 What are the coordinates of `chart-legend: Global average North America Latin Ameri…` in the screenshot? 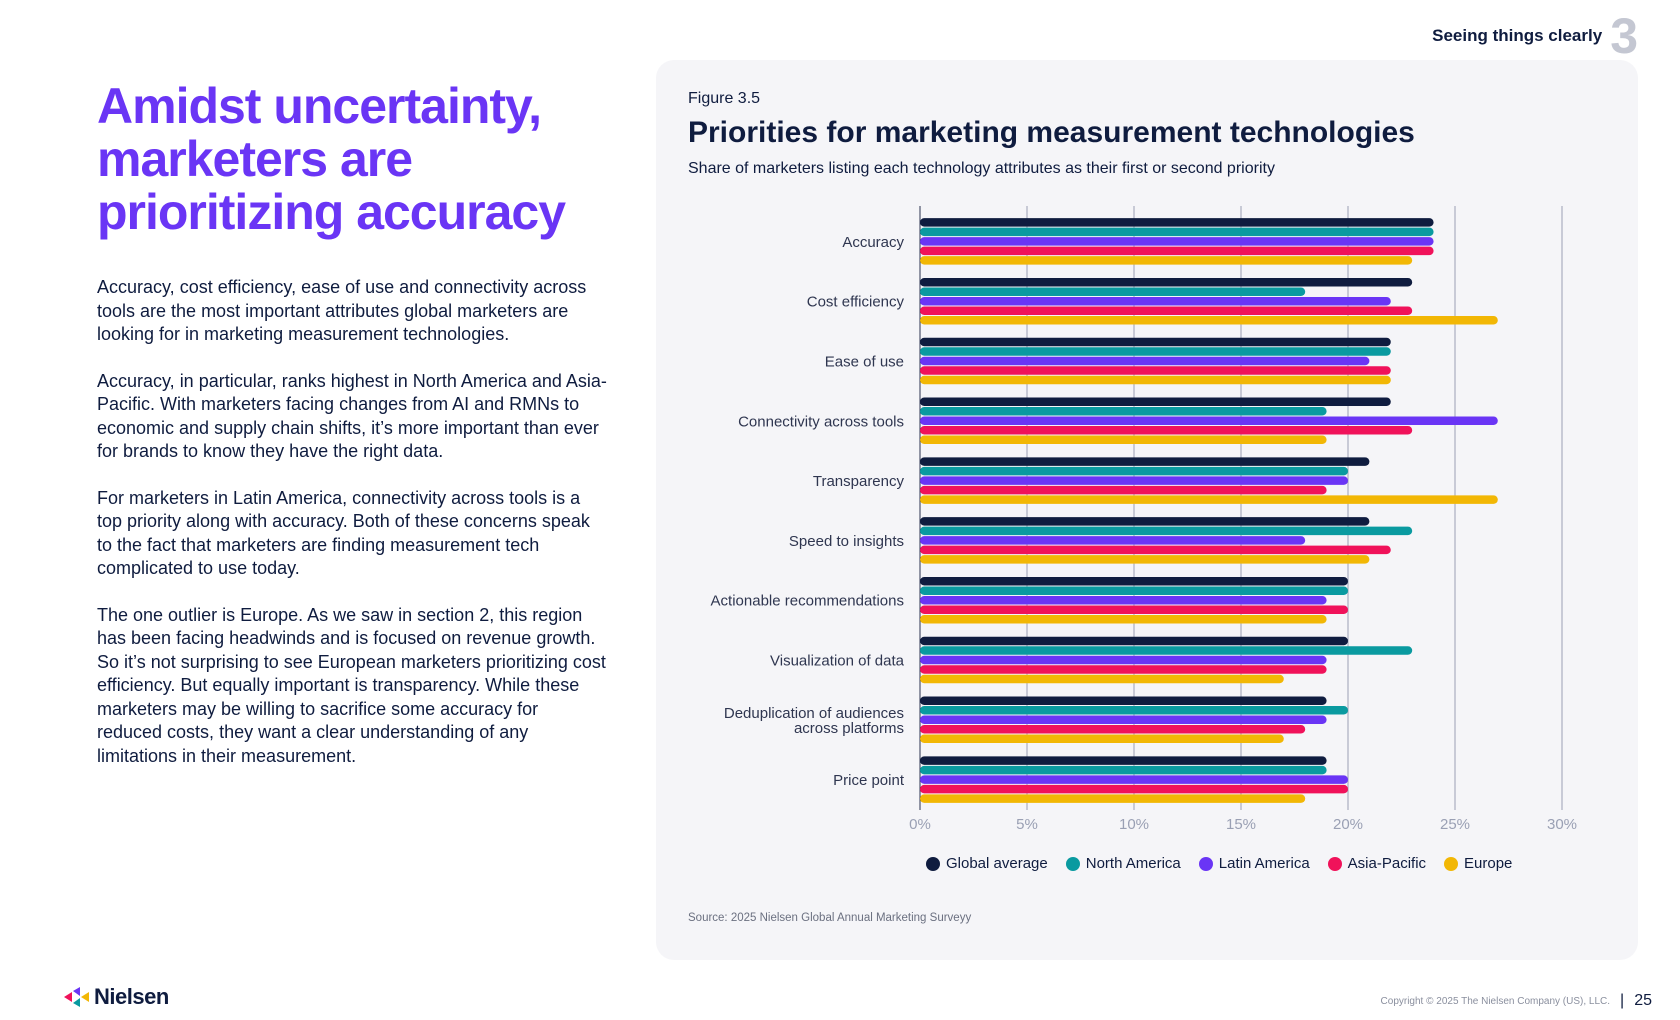 It's located at (1219, 863).